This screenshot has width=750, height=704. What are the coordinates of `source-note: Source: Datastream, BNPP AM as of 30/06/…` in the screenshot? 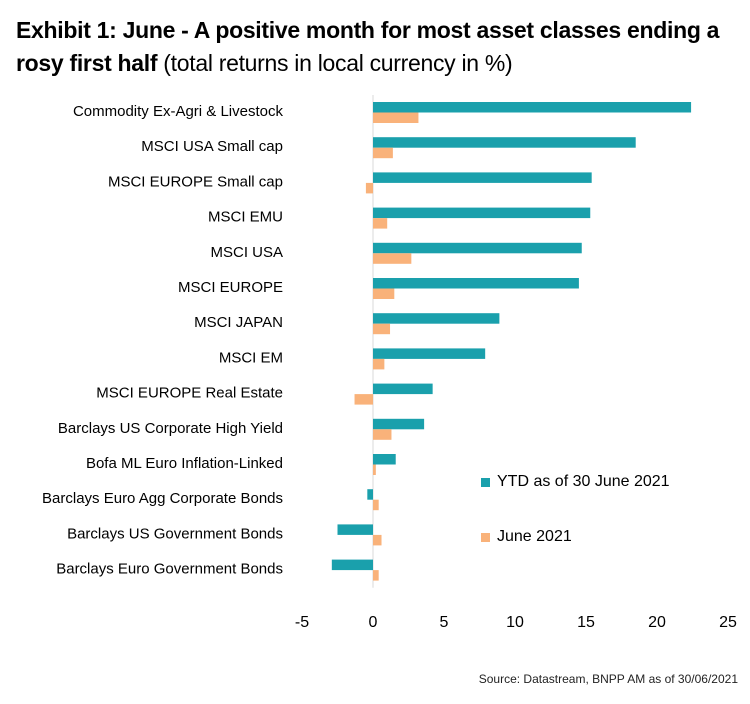 It's located at (608, 679).